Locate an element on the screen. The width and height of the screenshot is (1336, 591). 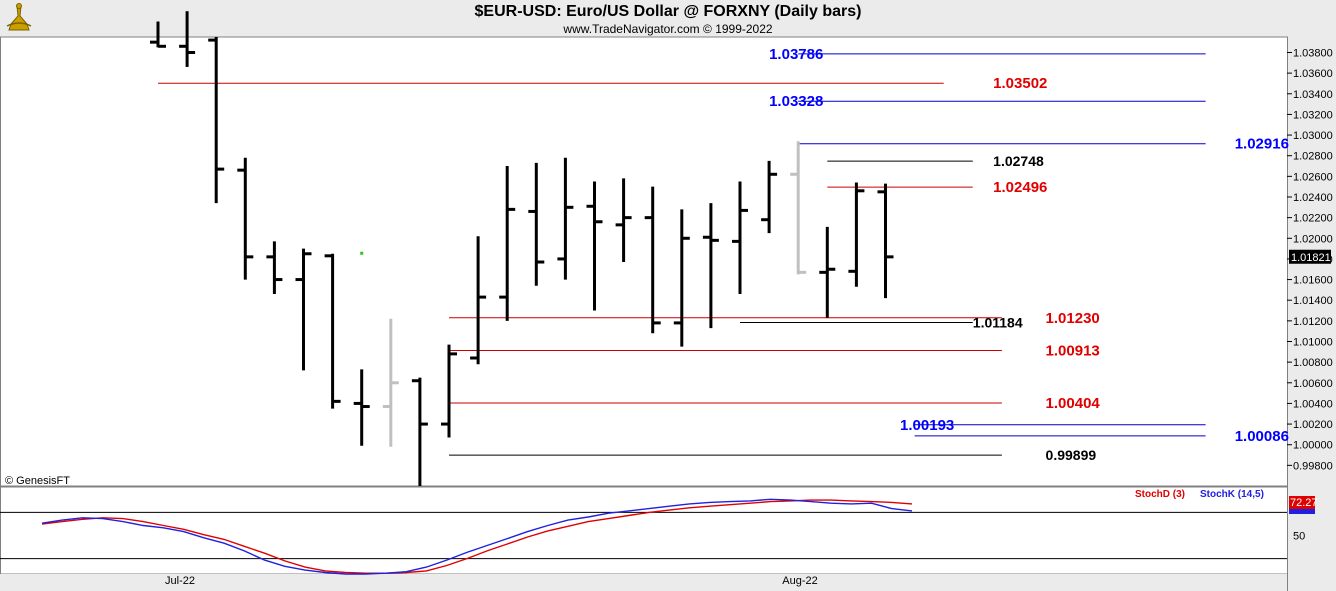
y-tick-label: 1.03600 is located at coordinates (1313, 74).